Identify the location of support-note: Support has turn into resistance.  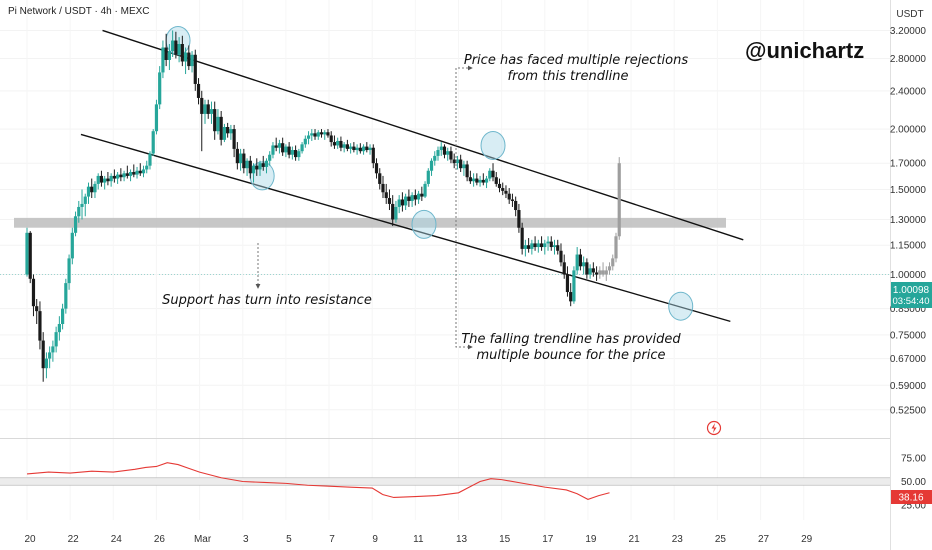
(267, 300).